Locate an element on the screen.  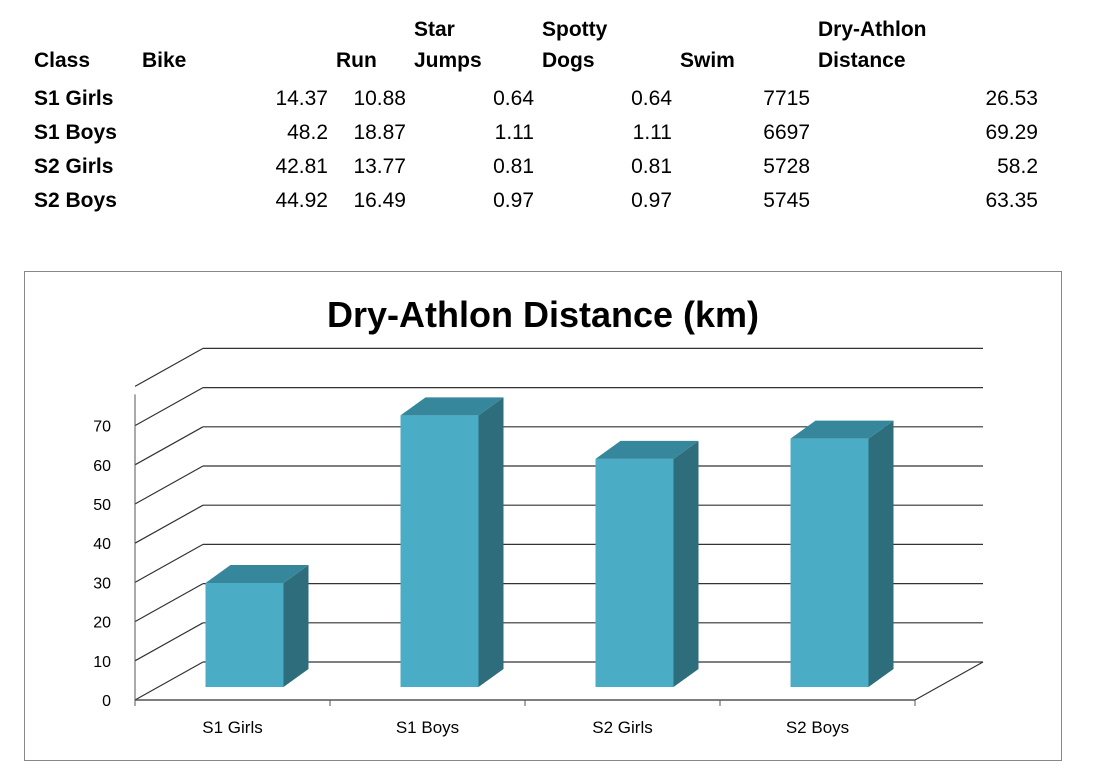
header-class: Class is located at coordinates (62, 60).